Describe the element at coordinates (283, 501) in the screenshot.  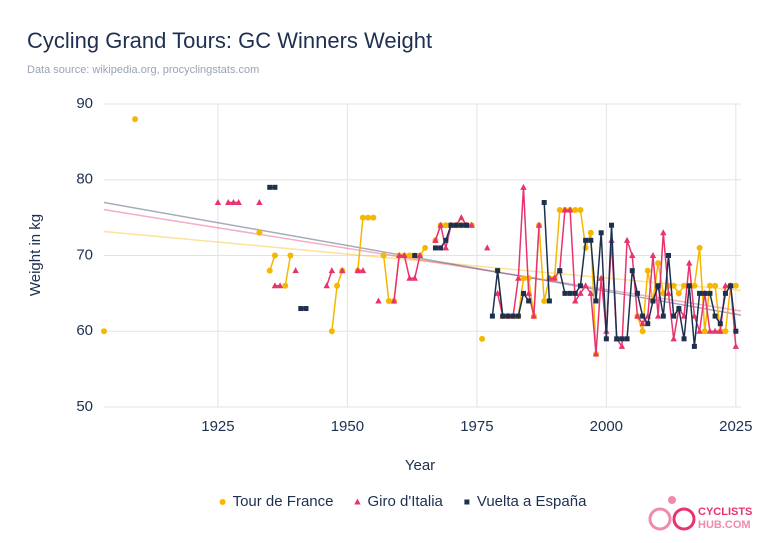
I see `legend-label: Tour de France` at that location.